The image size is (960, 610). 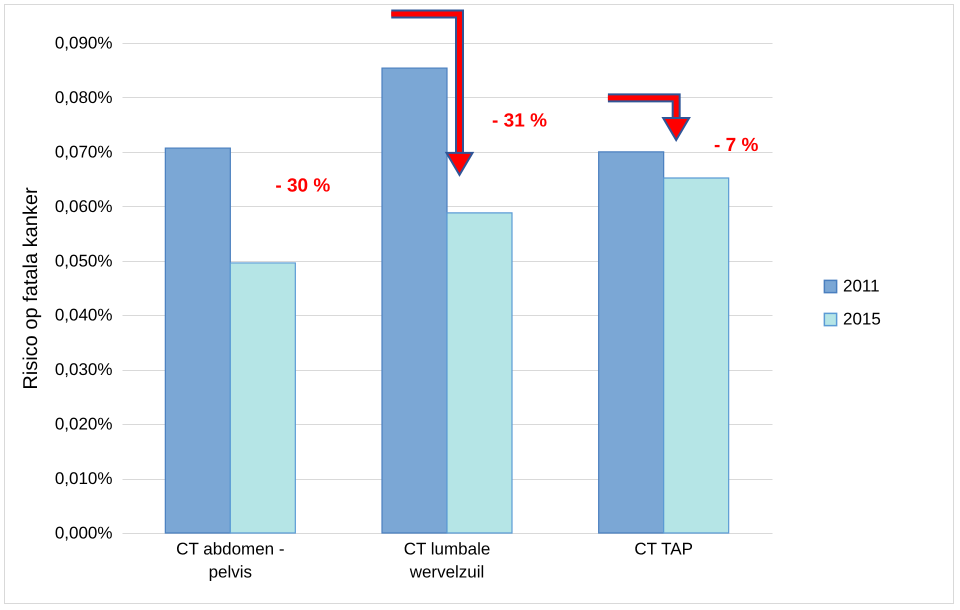 What do you see at coordinates (447, 561) in the screenshot?
I see `x-tick-label: CT lumbale wervelzuil` at bounding box center [447, 561].